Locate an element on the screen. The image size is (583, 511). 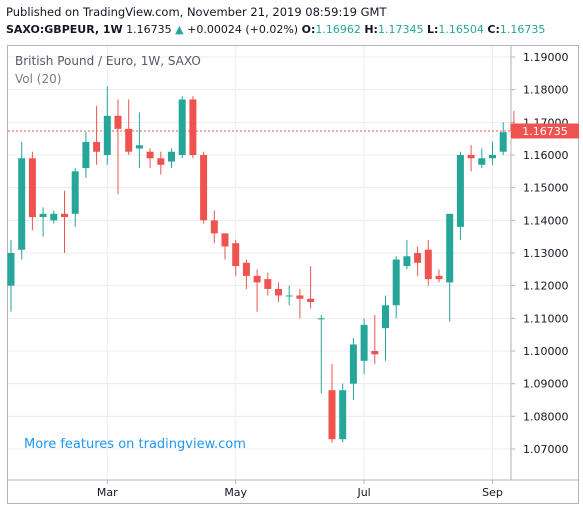
close-value: 1.16735 is located at coordinates (522, 29).